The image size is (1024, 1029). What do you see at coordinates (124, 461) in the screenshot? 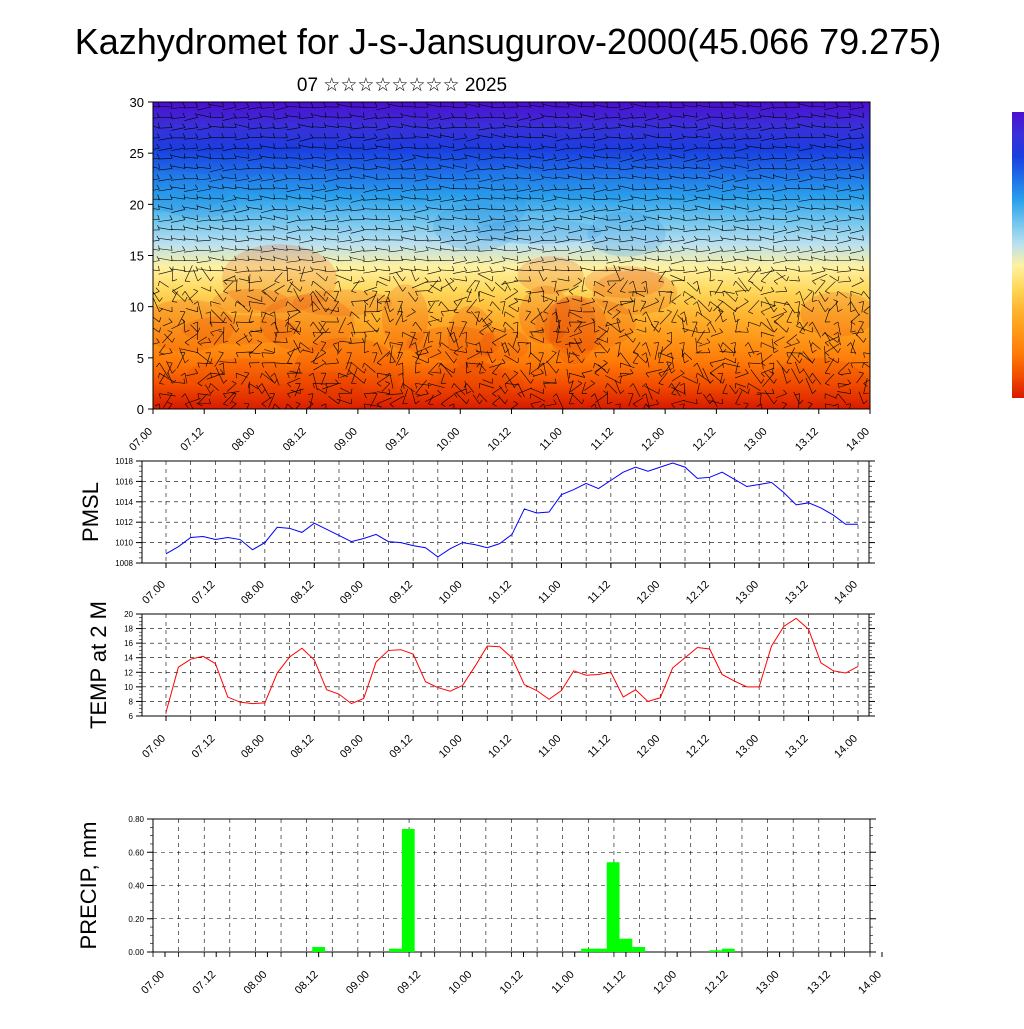
I see `y-tick-label: 1018` at bounding box center [124, 461].